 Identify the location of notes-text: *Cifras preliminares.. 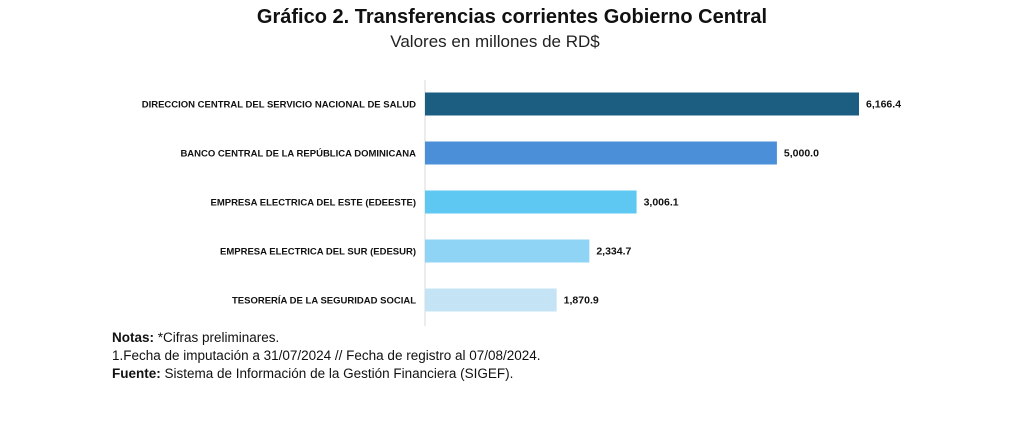
(217, 337).